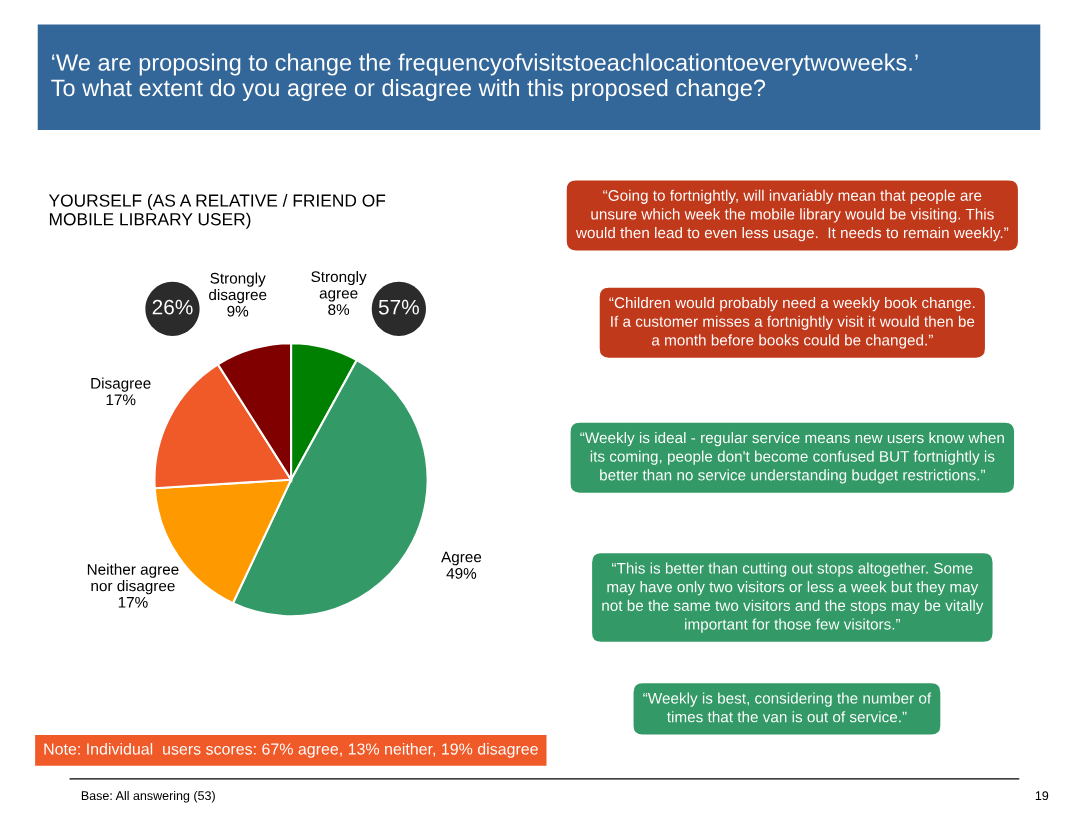  What do you see at coordinates (217, 211) in the screenshot?
I see `chart-subtitle: YOURSELF (AS A RELATIVE / FRIEND OF MOBILE LIBRARY USER)` at bounding box center [217, 211].